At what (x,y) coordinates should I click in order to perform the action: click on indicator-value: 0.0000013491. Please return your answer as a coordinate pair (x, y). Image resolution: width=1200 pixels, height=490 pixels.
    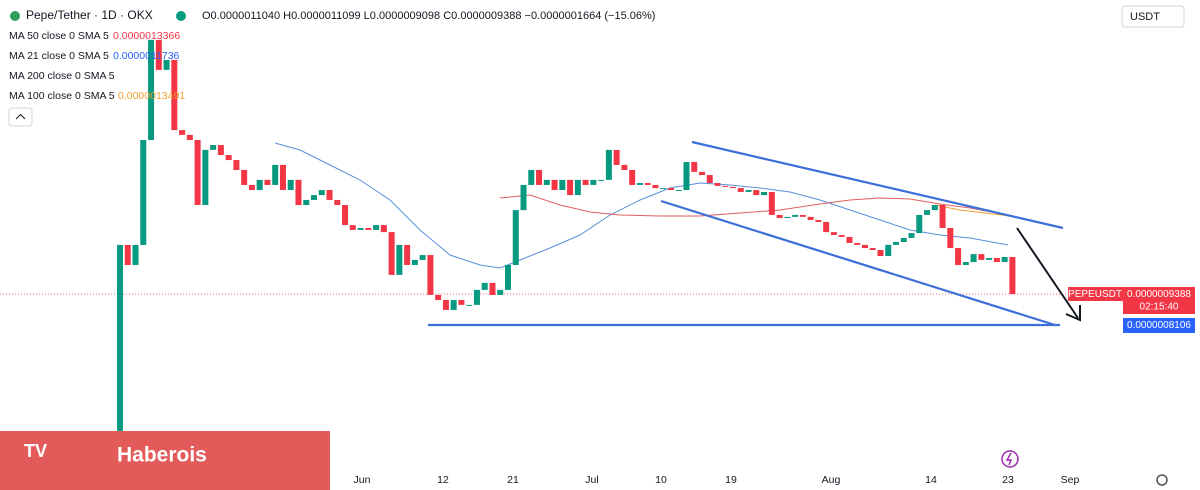
    Looking at the image, I should click on (151, 96).